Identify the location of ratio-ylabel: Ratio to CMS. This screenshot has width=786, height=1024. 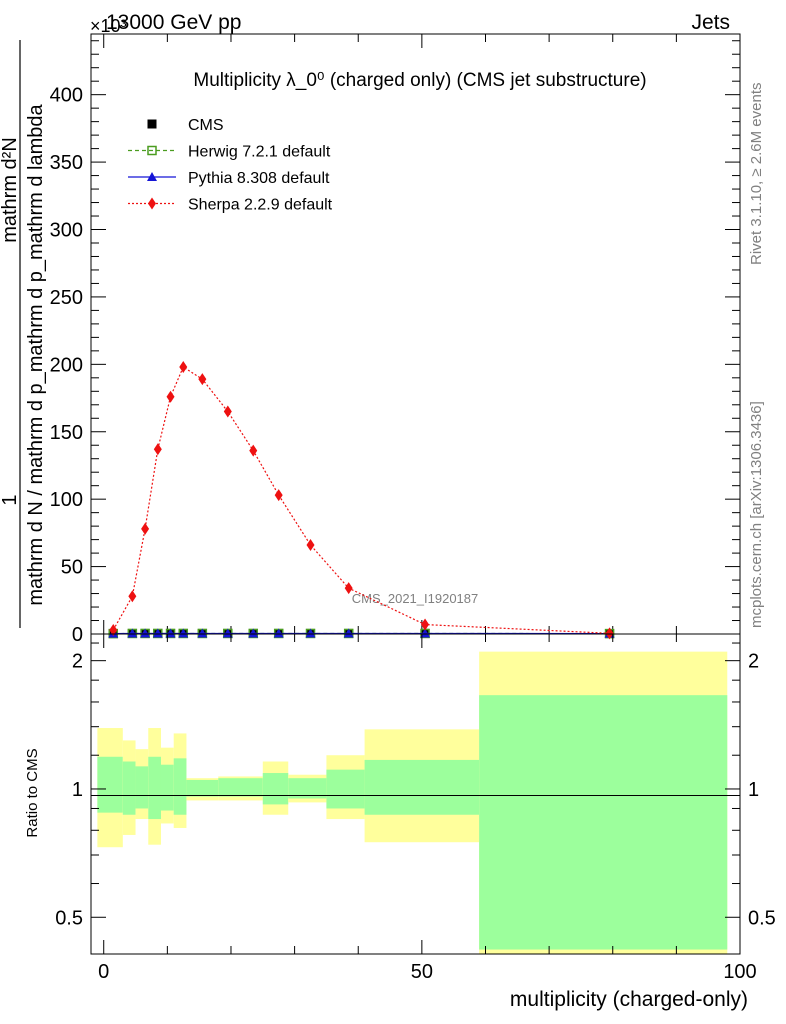
(32, 792).